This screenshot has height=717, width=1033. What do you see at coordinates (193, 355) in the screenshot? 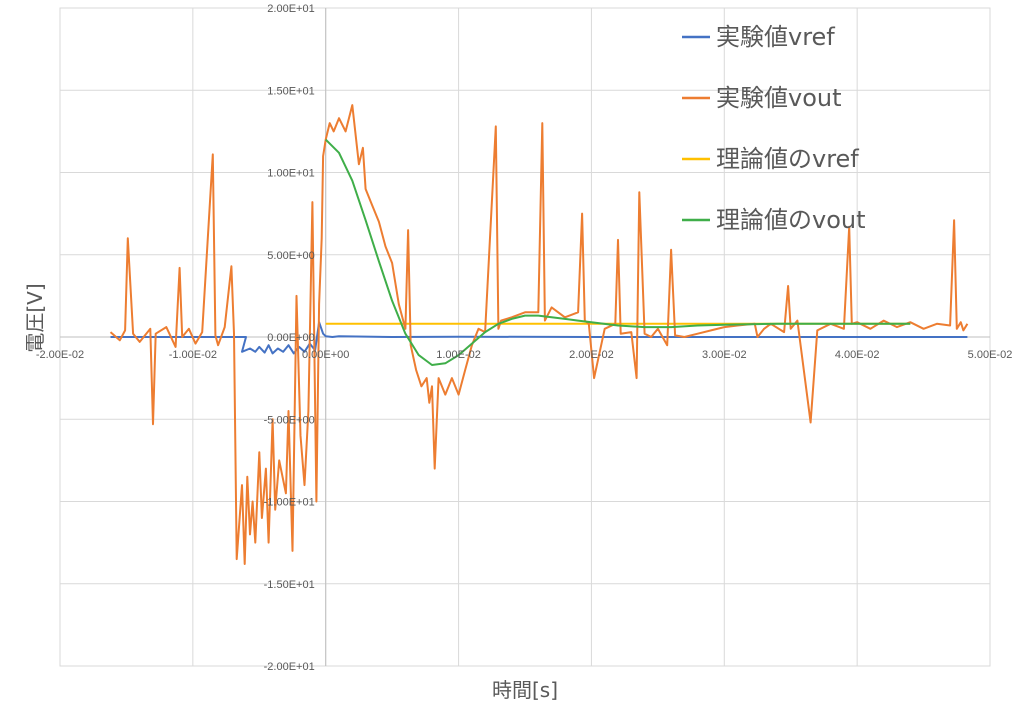
I see `x-tick-label: -1.00E-02` at bounding box center [193, 355].